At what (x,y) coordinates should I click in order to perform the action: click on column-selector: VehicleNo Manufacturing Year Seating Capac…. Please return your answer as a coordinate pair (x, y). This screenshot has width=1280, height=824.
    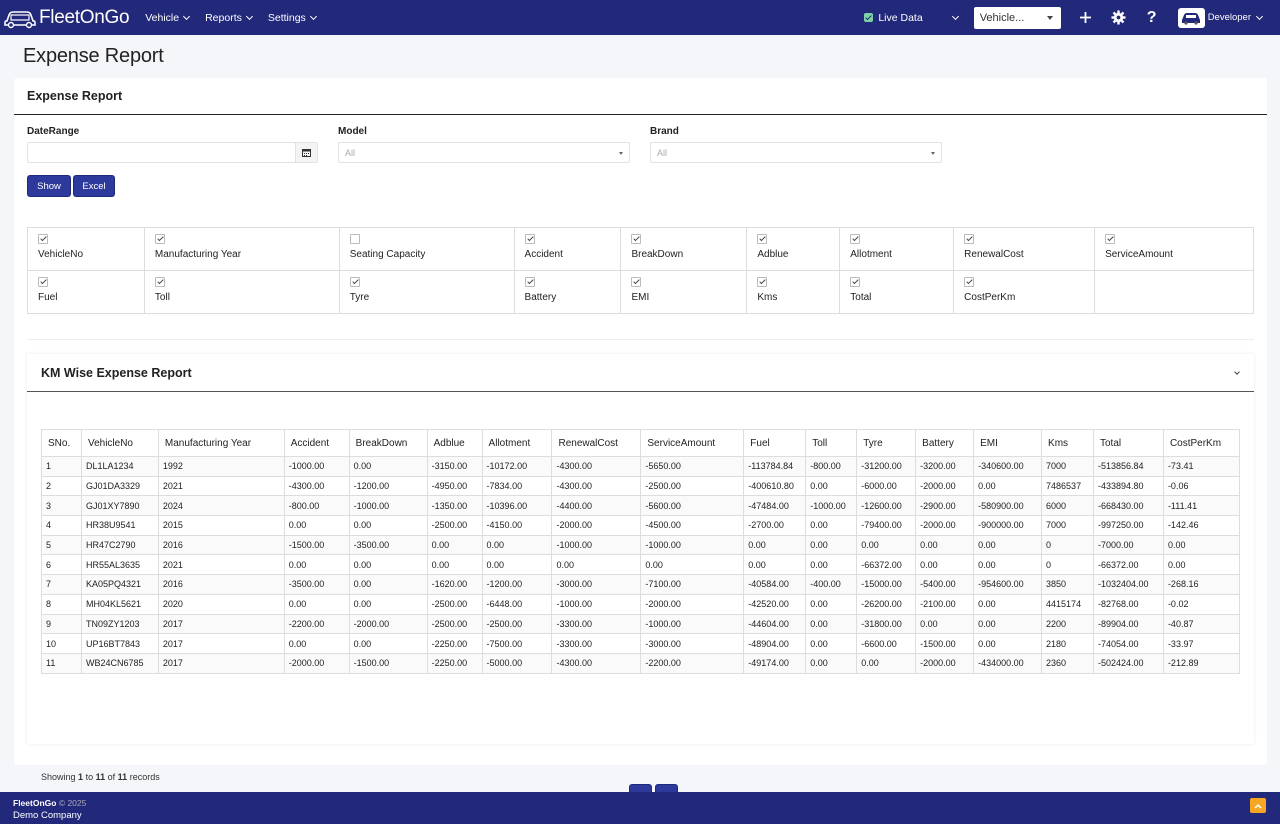
    Looking at the image, I should click on (640, 270).